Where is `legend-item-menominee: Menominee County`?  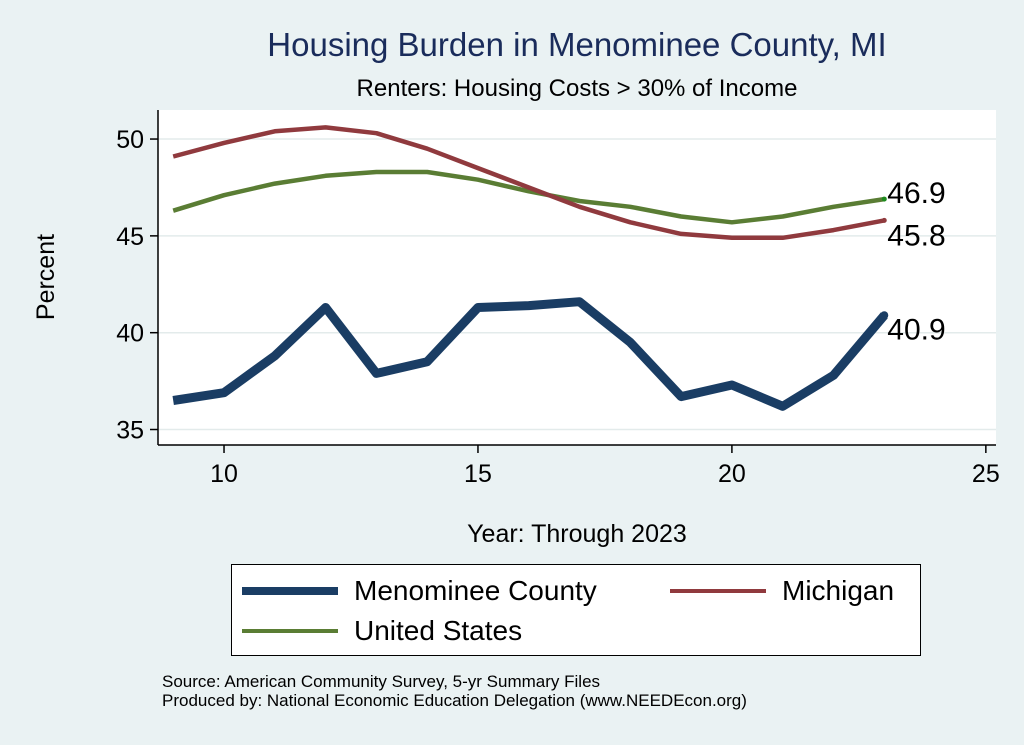 legend-item-menominee: Menominee County is located at coordinates (419, 591).